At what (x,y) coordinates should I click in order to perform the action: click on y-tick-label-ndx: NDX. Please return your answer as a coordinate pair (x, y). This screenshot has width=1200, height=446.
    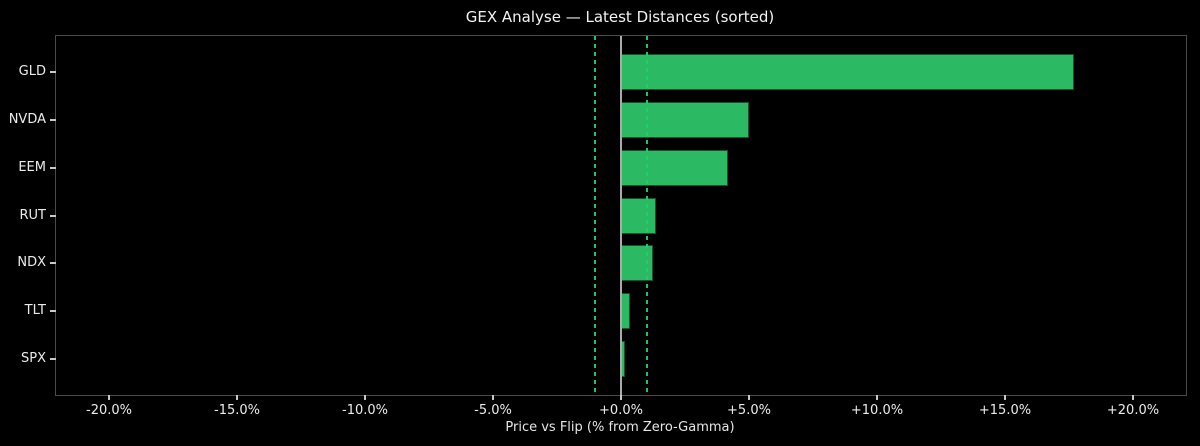
    Looking at the image, I should click on (31, 262).